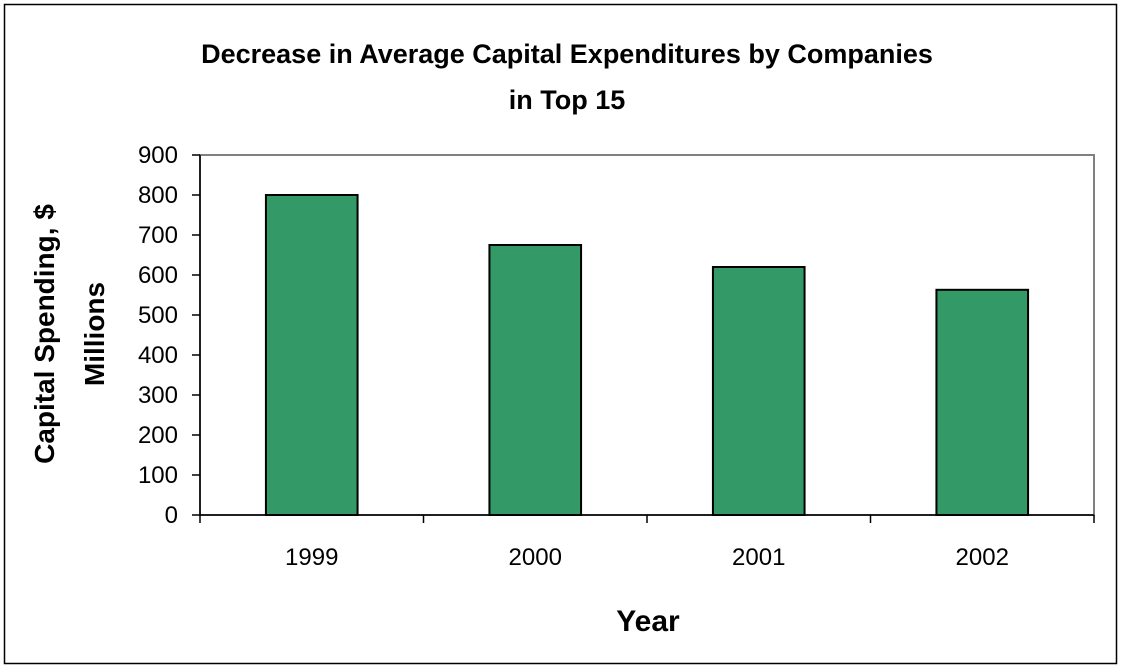 The width and height of the screenshot is (1121, 668). Describe the element at coordinates (648, 621) in the screenshot. I see `x-axis-title: Year` at that location.